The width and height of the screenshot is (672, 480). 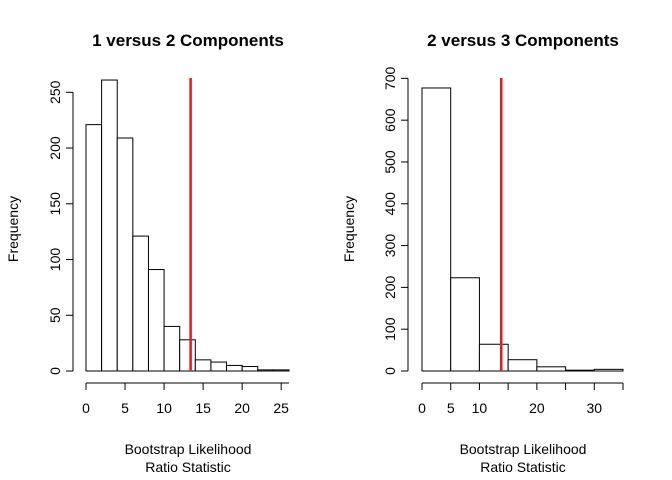 What do you see at coordinates (55, 315) in the screenshot?
I see `y-tick-label: 50` at bounding box center [55, 315].